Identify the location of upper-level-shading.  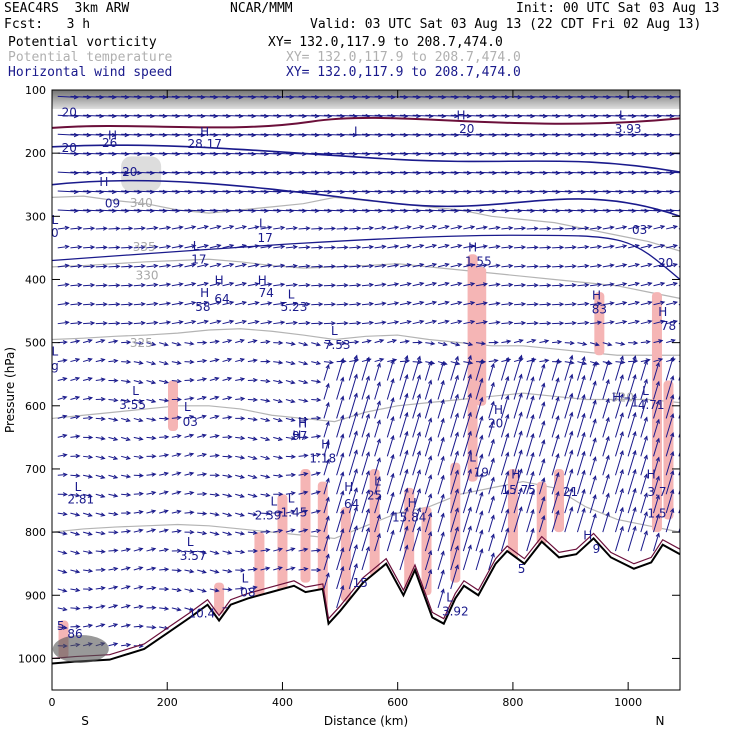
(366, 99).